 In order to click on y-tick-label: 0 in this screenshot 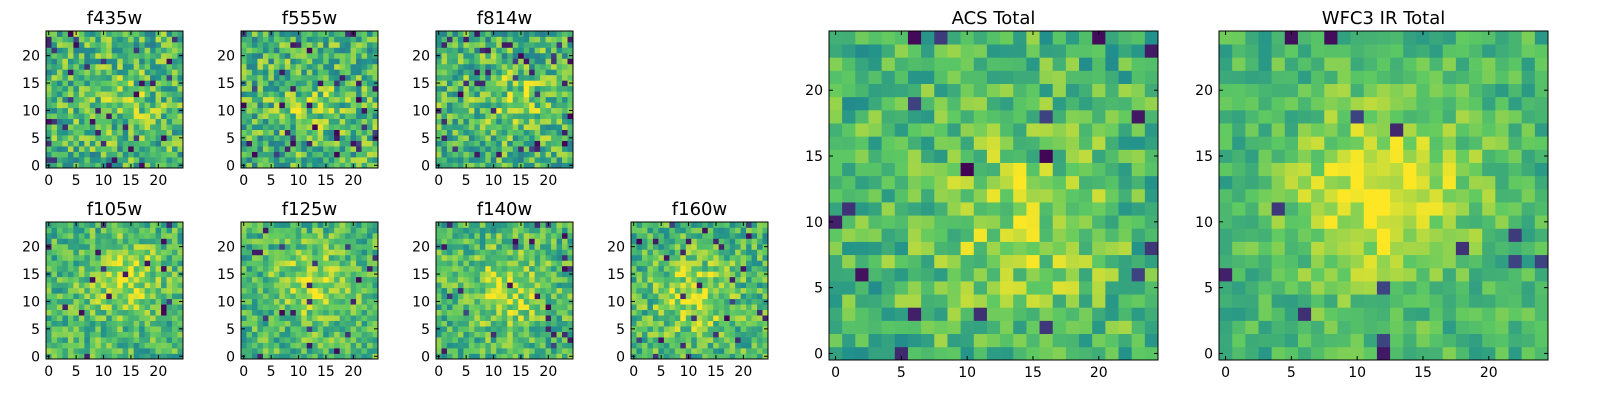, I will do `click(230, 357)`.